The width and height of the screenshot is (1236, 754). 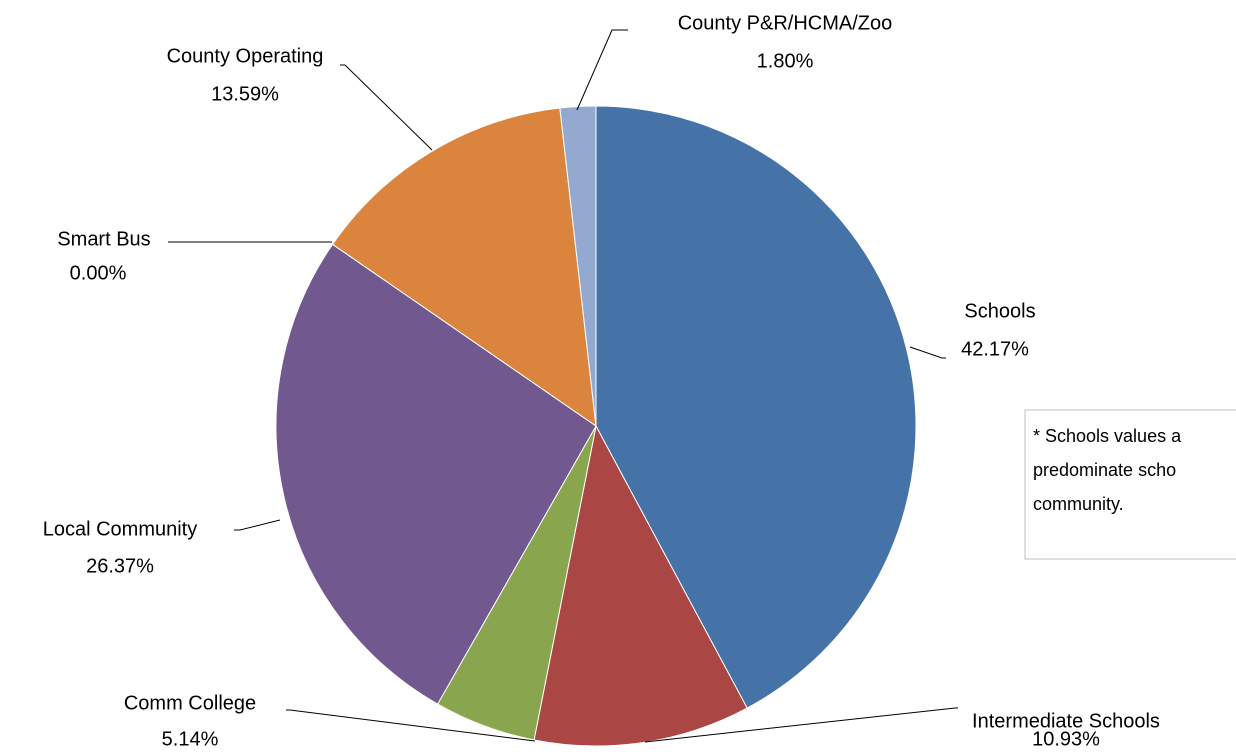 I want to click on slice-label: County Operating, so click(x=245, y=56).